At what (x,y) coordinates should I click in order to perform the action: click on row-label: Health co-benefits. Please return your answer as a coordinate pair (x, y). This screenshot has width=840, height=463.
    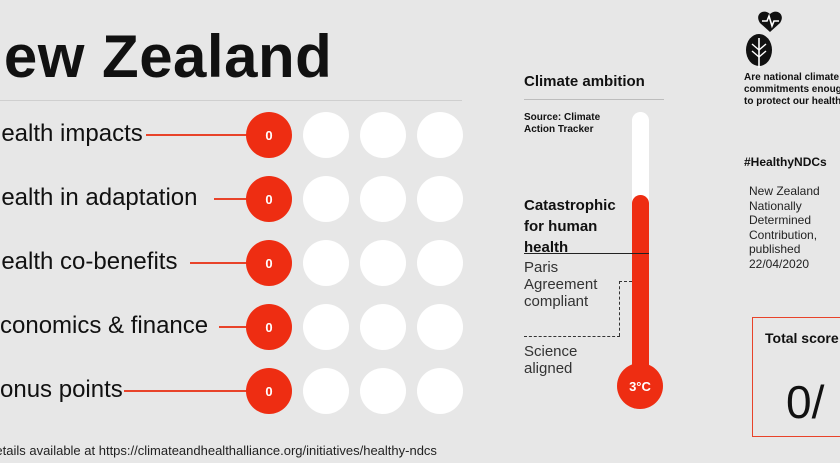
    Looking at the image, I should click on (89, 261).